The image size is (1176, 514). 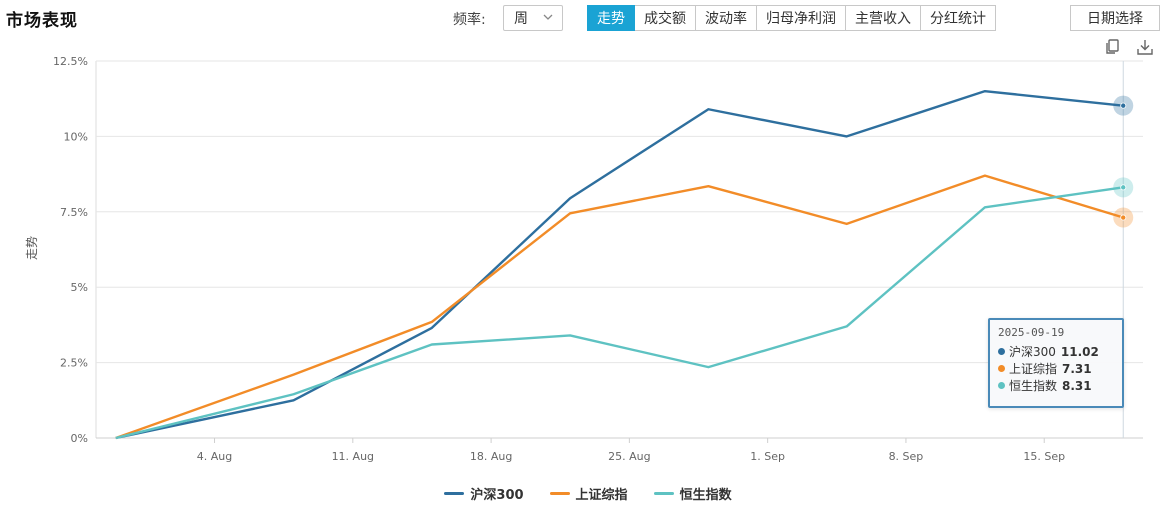 I want to click on tab-dividend-stats: 分红统计, so click(x=958, y=18).